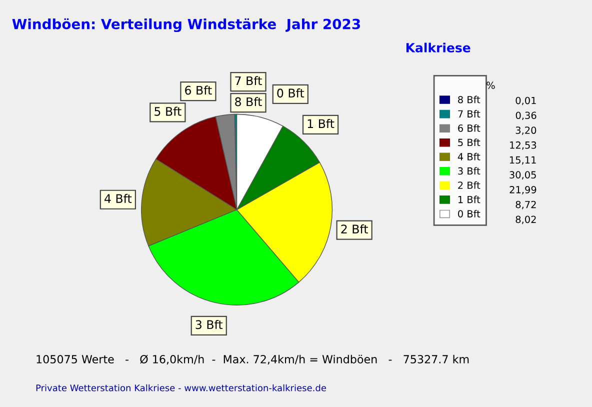  What do you see at coordinates (354, 229) in the screenshot?
I see `slice-label: 2 Bft` at bounding box center [354, 229].